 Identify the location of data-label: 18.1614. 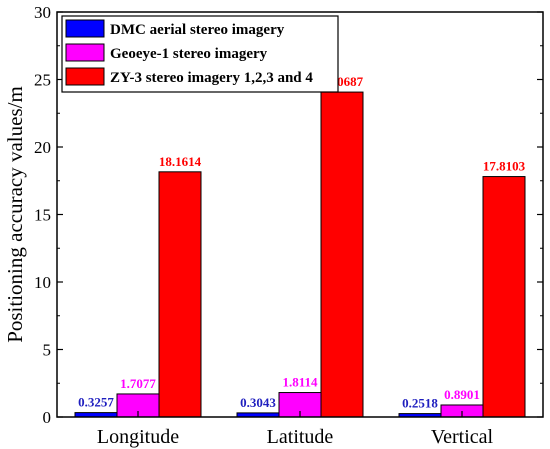
(180, 161).